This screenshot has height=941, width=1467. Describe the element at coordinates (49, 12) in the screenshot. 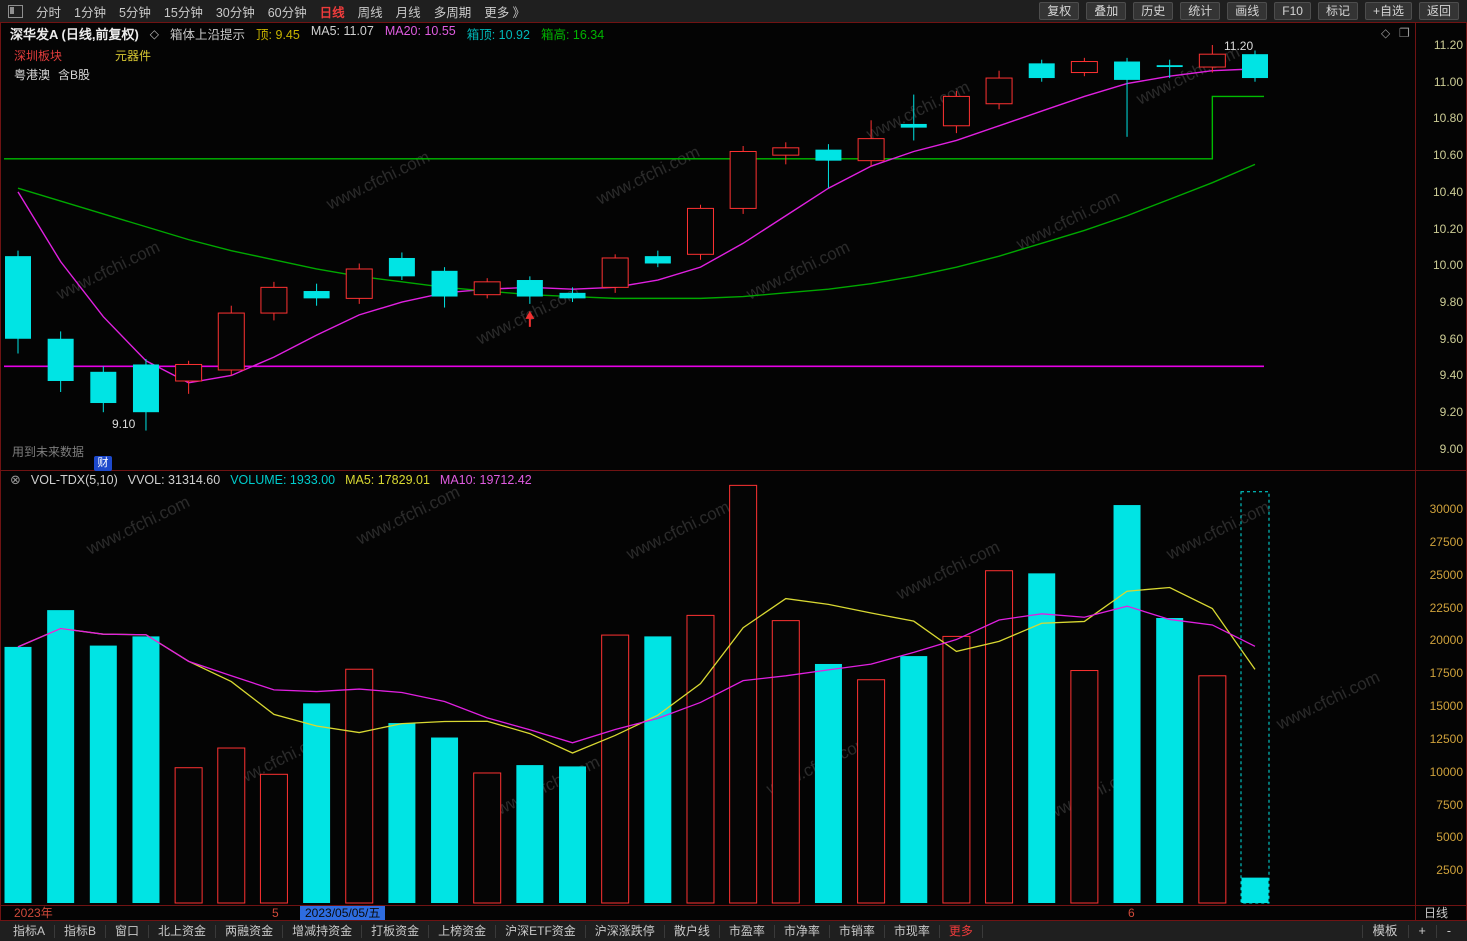

I see `period-tab: 分时` at that location.